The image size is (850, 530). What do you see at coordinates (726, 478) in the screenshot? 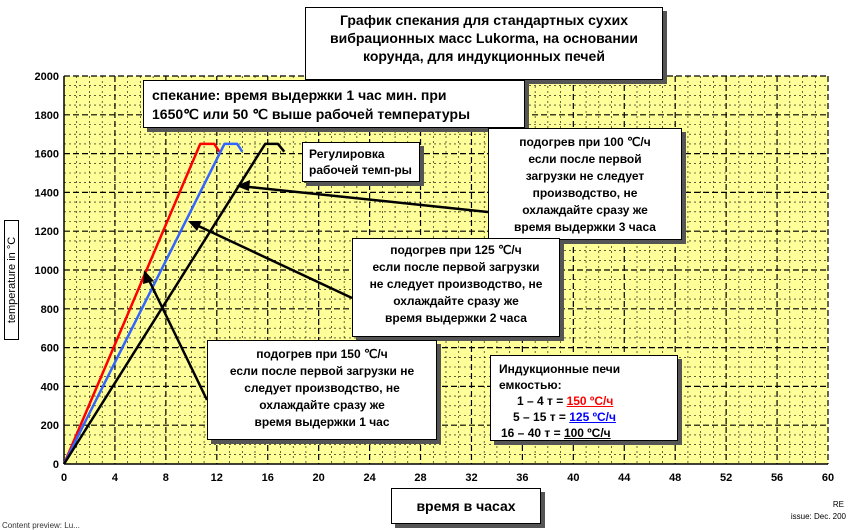
I see `x-tick-label: 52` at bounding box center [726, 478].